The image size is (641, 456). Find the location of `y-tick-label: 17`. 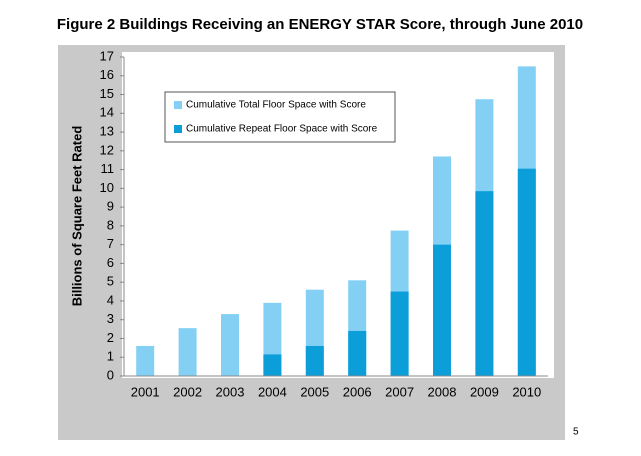

y-tick-label: 17 is located at coordinates (107, 55).